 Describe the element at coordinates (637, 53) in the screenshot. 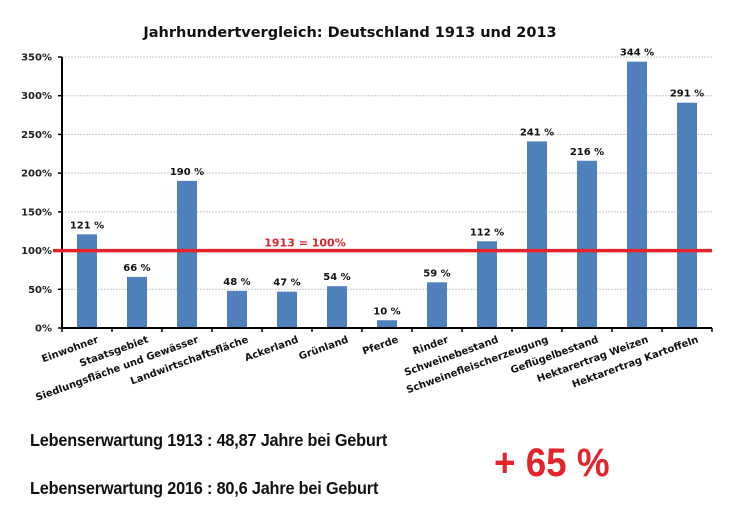

I see `data-label: 344 %` at that location.